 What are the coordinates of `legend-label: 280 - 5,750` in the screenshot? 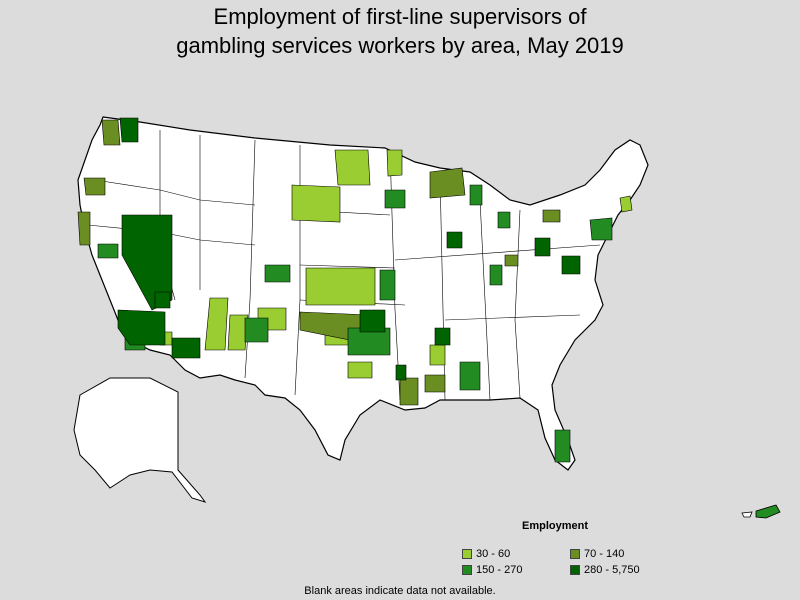 It's located at (612, 570).